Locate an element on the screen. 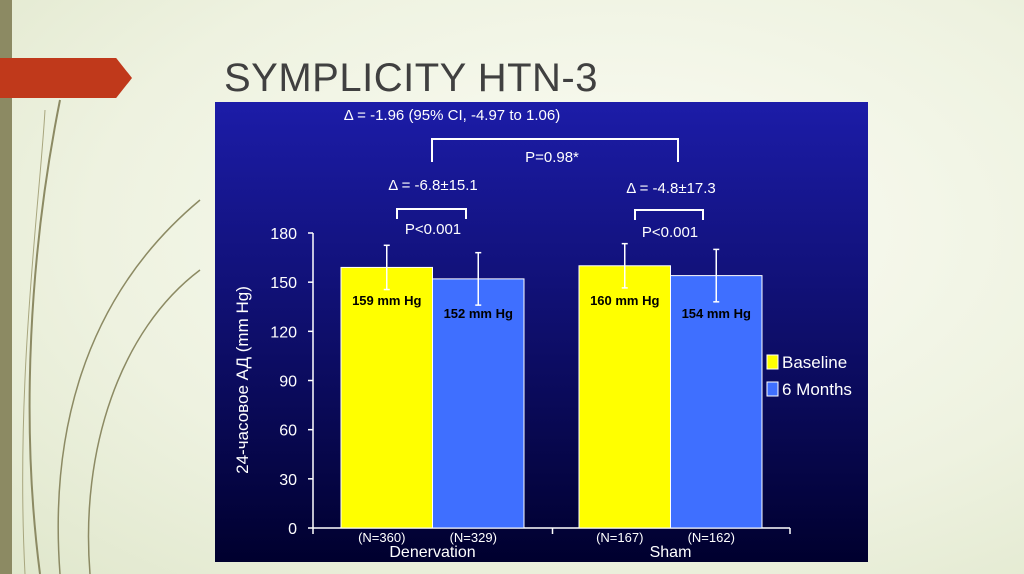 This screenshot has height=574, width=1024. x-category-label: Sham is located at coordinates (671, 552).